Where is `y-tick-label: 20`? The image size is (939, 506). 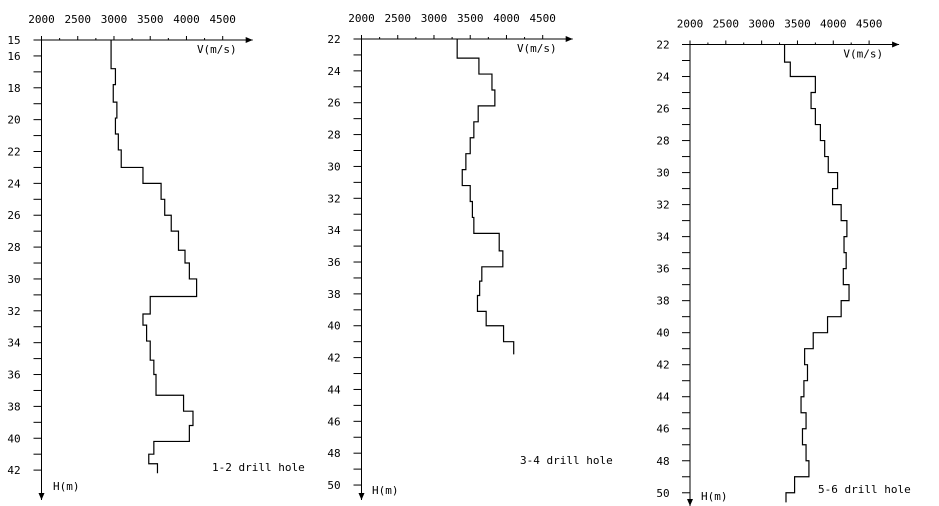
y-tick-label: 20 is located at coordinates (13, 120).